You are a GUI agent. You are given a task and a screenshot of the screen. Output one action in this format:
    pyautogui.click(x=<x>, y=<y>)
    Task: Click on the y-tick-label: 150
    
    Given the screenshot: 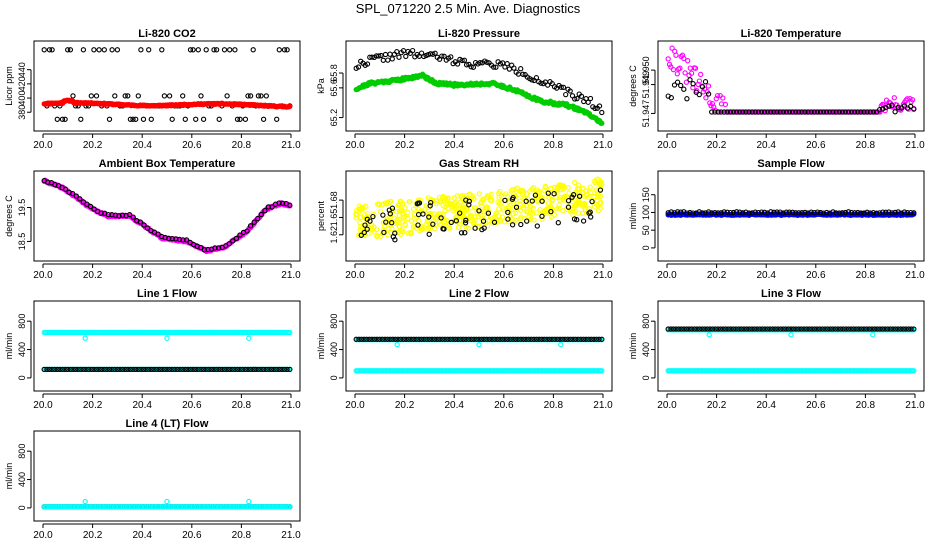 What is the action you would take?
    pyautogui.click(x=646, y=194)
    